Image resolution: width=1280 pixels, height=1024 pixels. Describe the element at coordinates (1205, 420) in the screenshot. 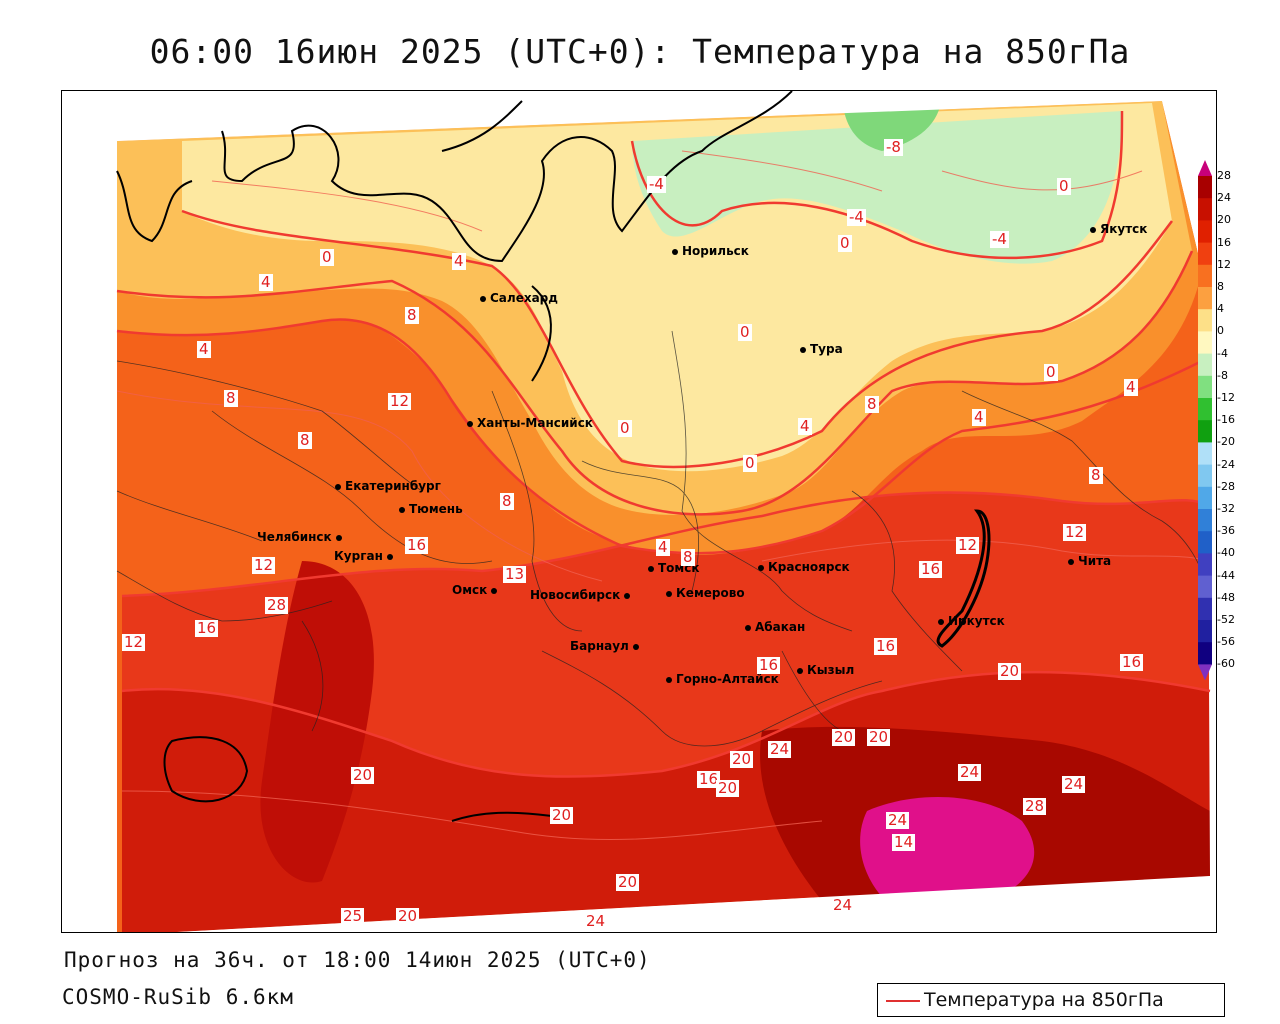

I see `colorbar-scale` at that location.